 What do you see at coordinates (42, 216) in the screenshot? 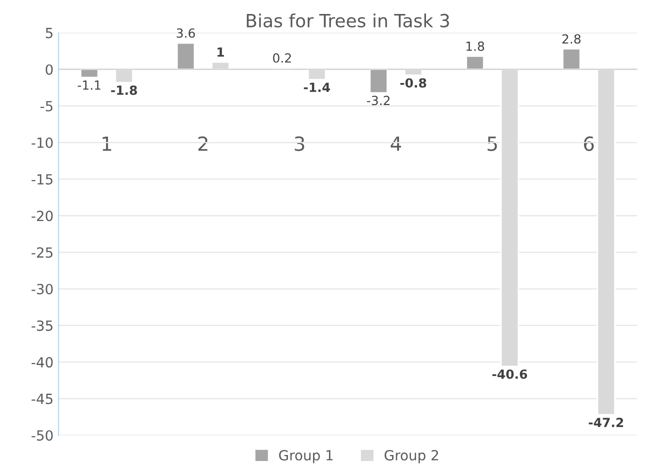
I see `y-tick-label: -20` at bounding box center [42, 216].